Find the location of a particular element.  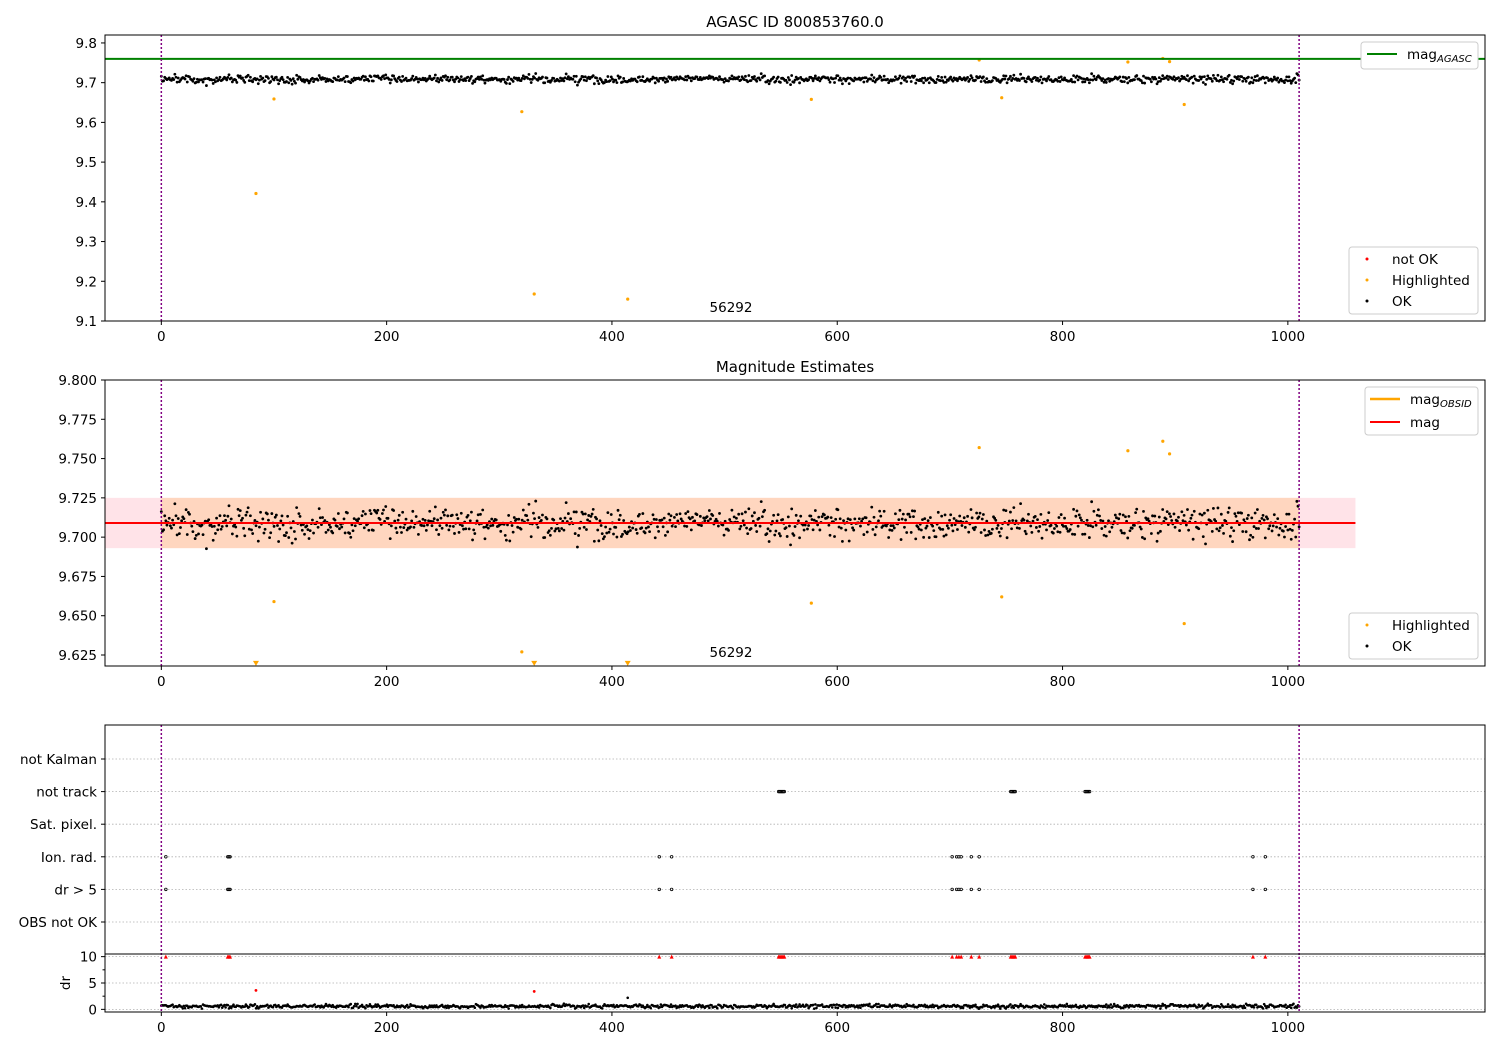

dr-outlier-point is located at coordinates (256, 990).